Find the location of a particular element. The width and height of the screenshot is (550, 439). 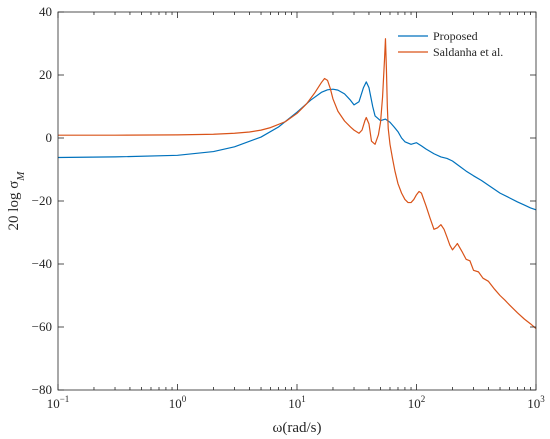

legend-label-saldanha: Saldanha et al. is located at coordinates (468, 52).